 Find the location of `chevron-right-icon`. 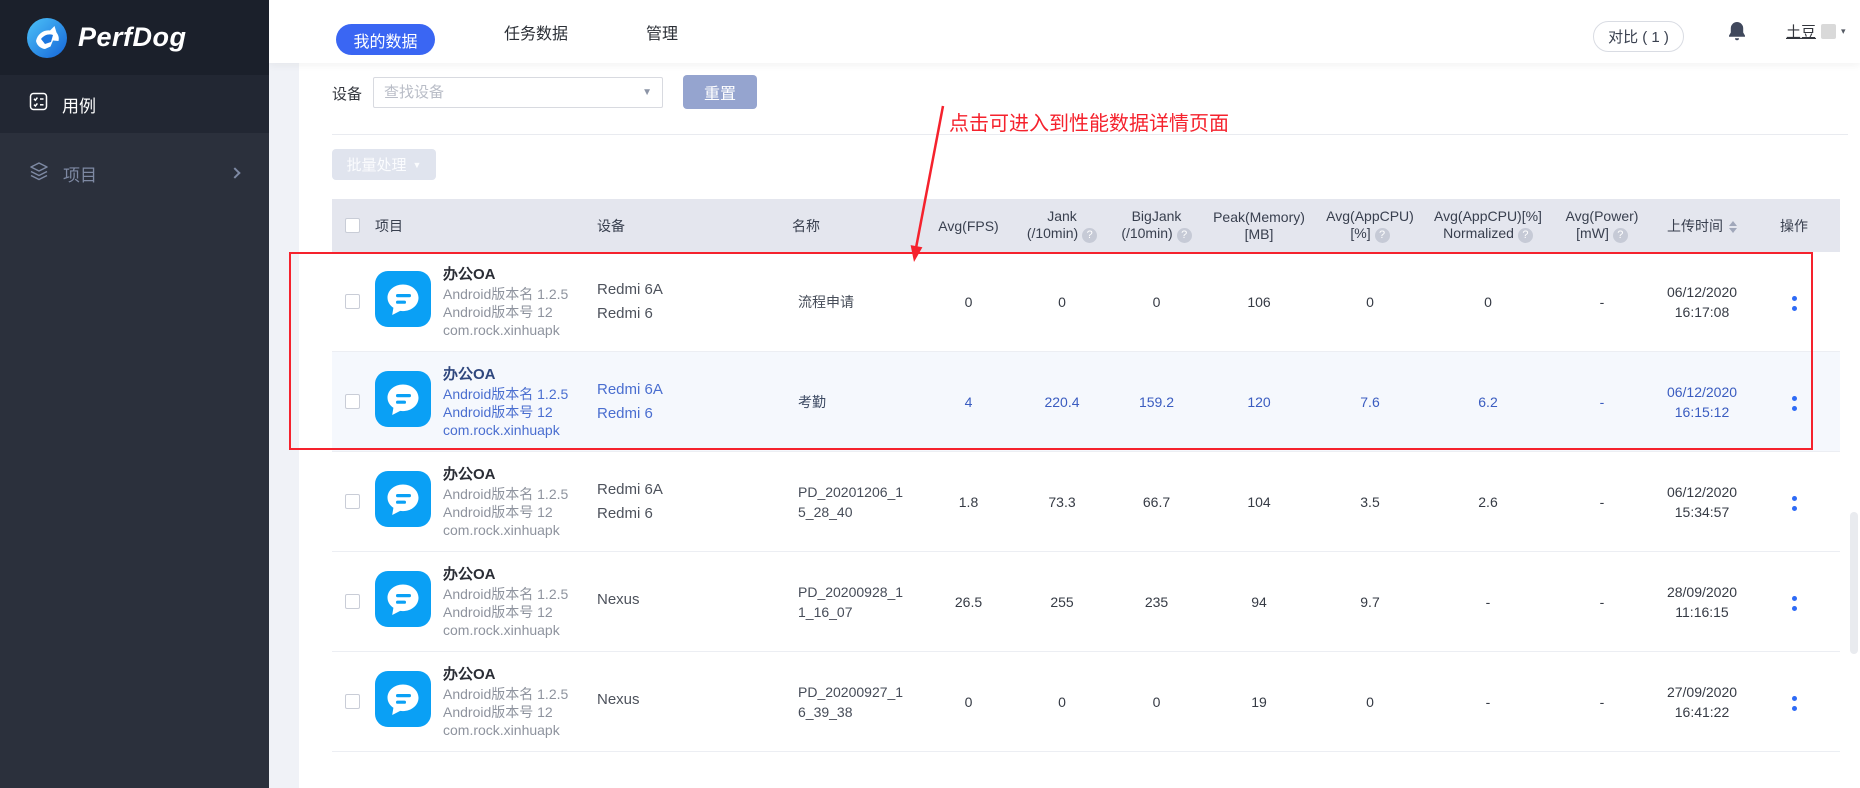

chevron-right-icon is located at coordinates (235, 173).